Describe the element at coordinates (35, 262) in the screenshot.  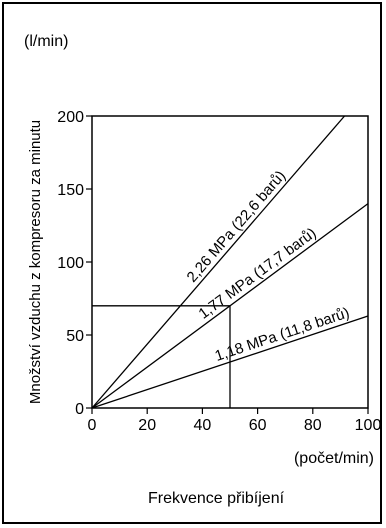
I see `y-axis-label: Množství vzduchu z kompresoru za minutu` at that location.